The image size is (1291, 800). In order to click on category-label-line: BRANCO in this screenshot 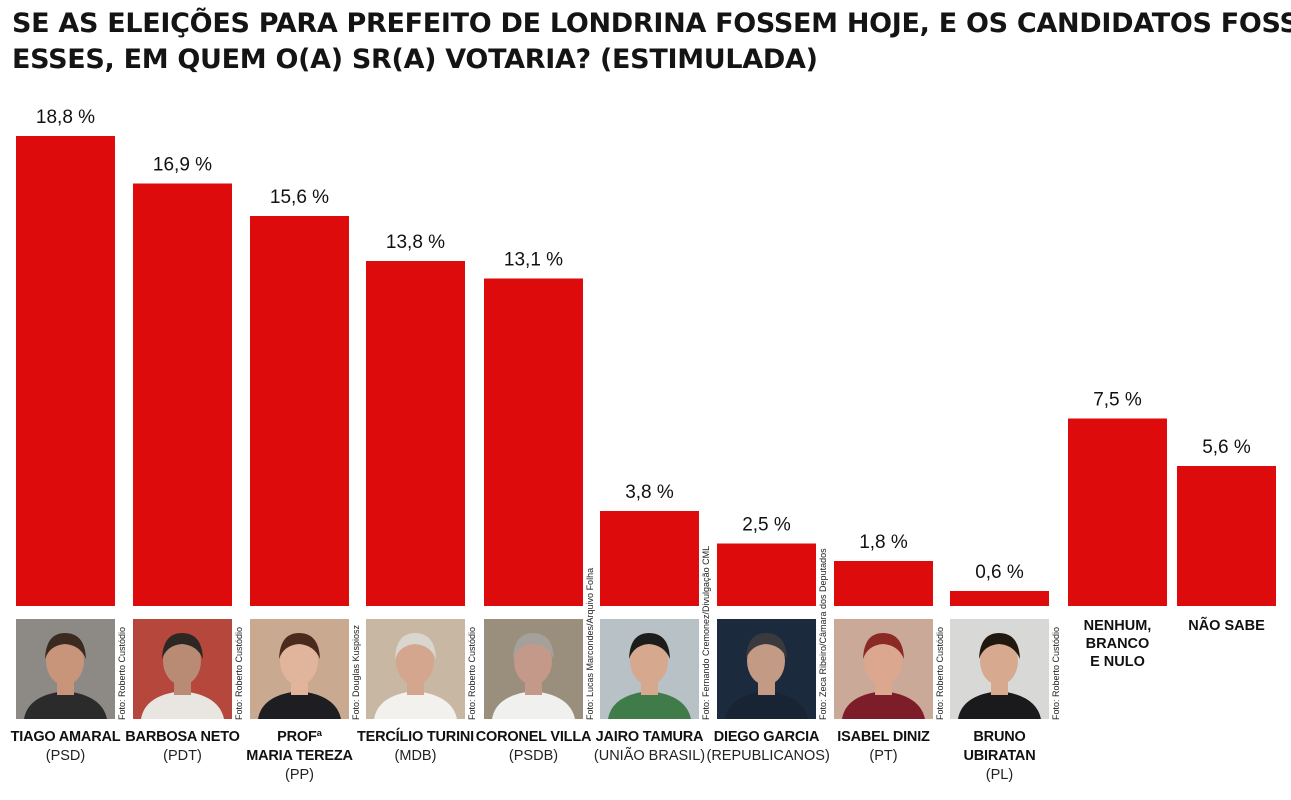, I will do `click(1117, 644)`.